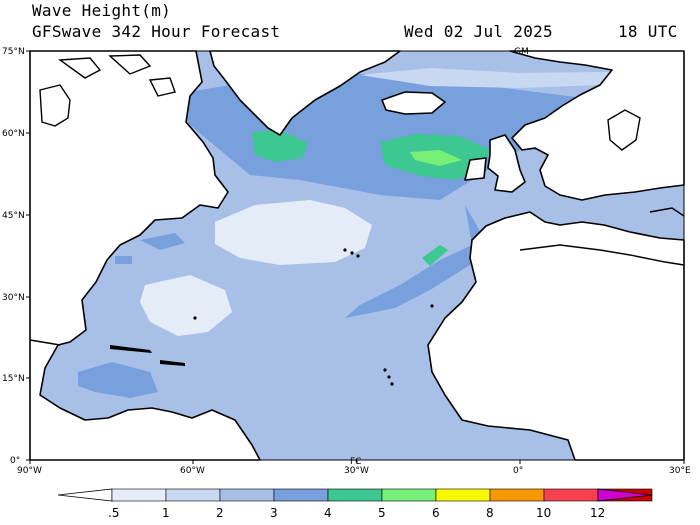  I want to click on greenland-land, so click(305, 93).